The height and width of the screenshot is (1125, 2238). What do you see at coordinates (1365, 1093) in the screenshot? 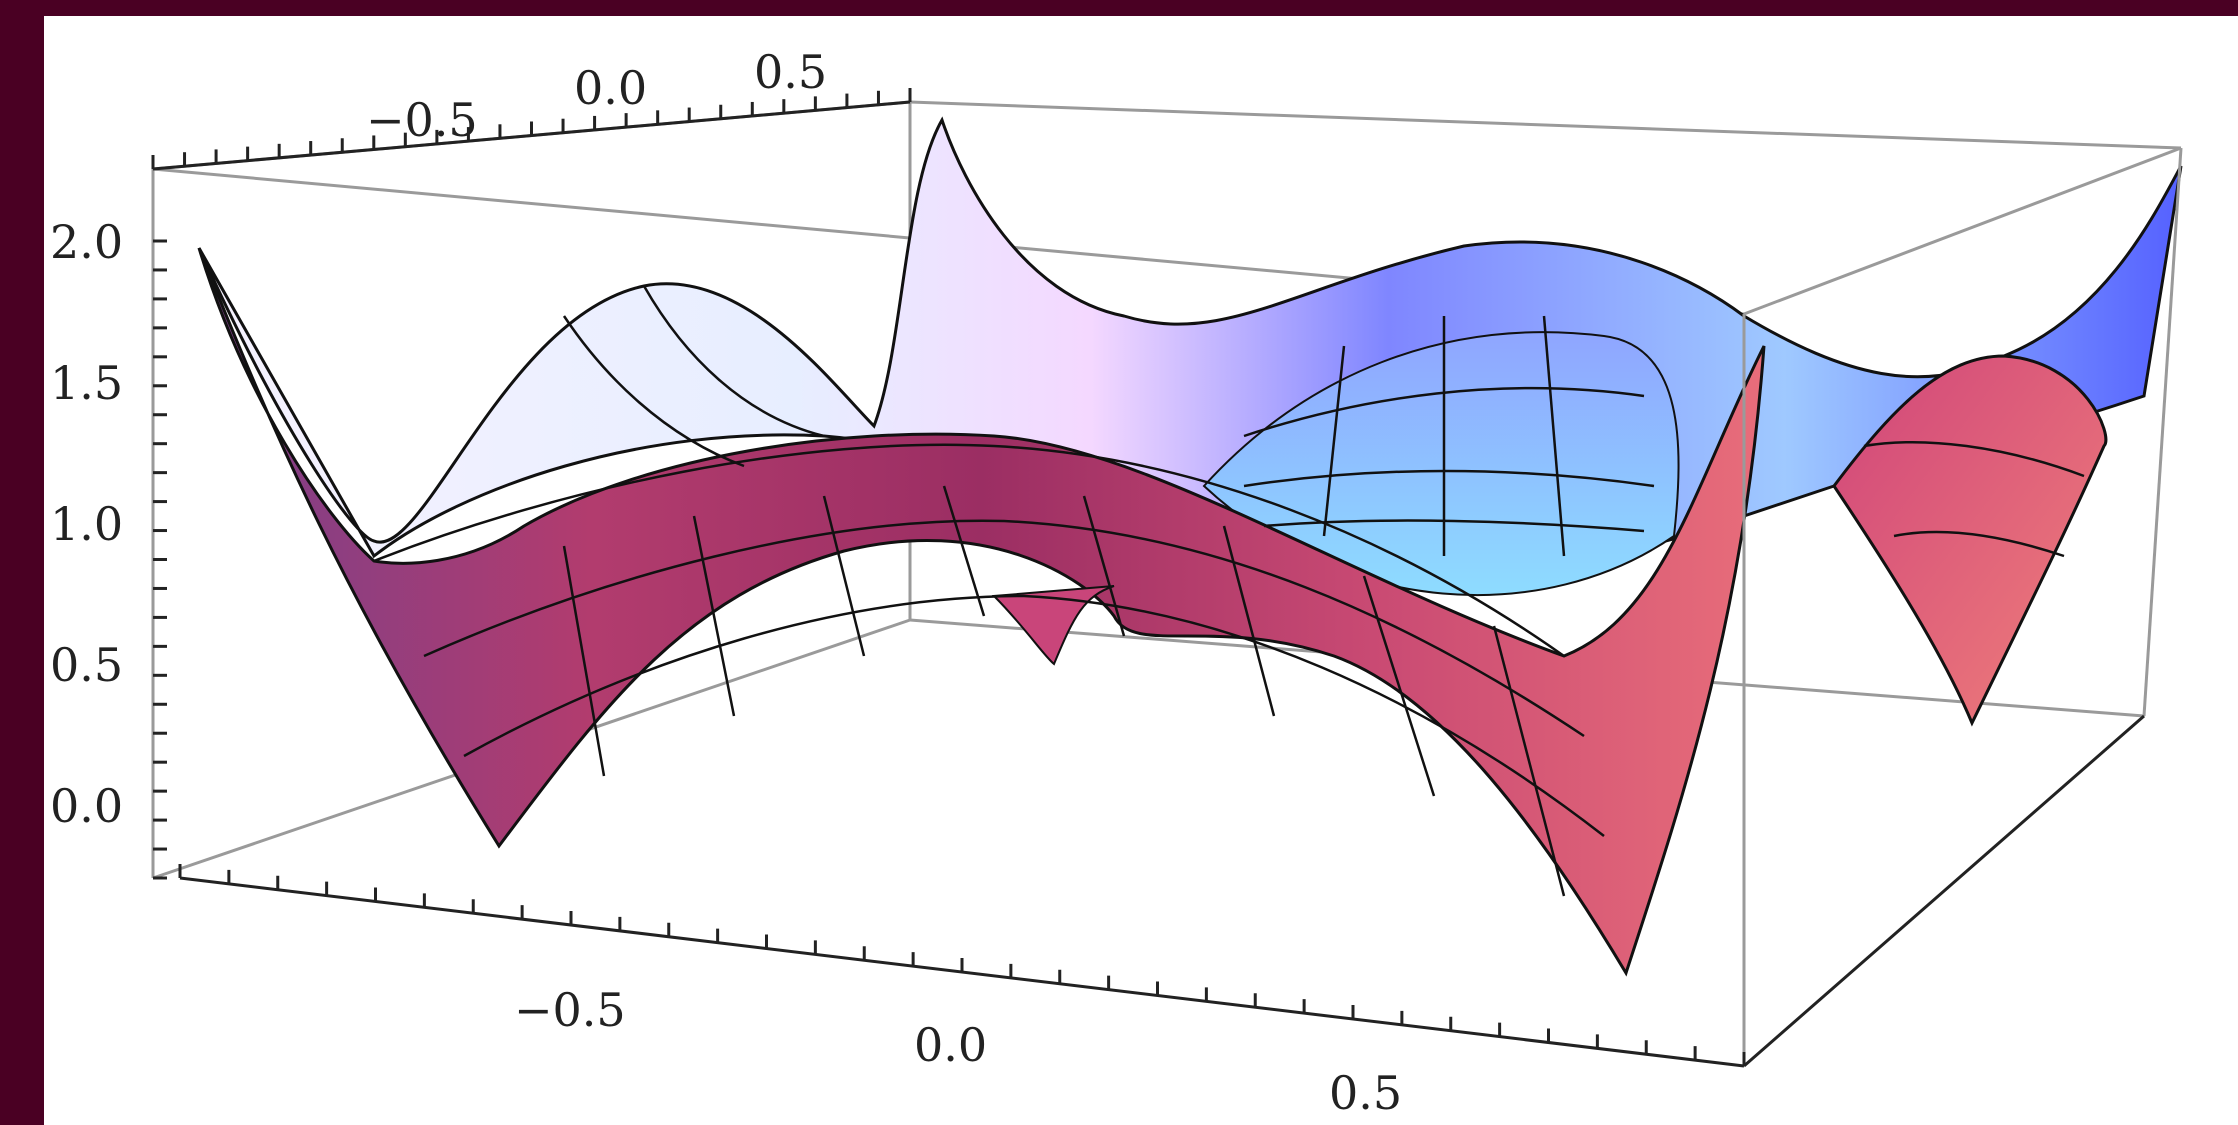
I see `x-tick-label: 0.5` at bounding box center [1365, 1093].